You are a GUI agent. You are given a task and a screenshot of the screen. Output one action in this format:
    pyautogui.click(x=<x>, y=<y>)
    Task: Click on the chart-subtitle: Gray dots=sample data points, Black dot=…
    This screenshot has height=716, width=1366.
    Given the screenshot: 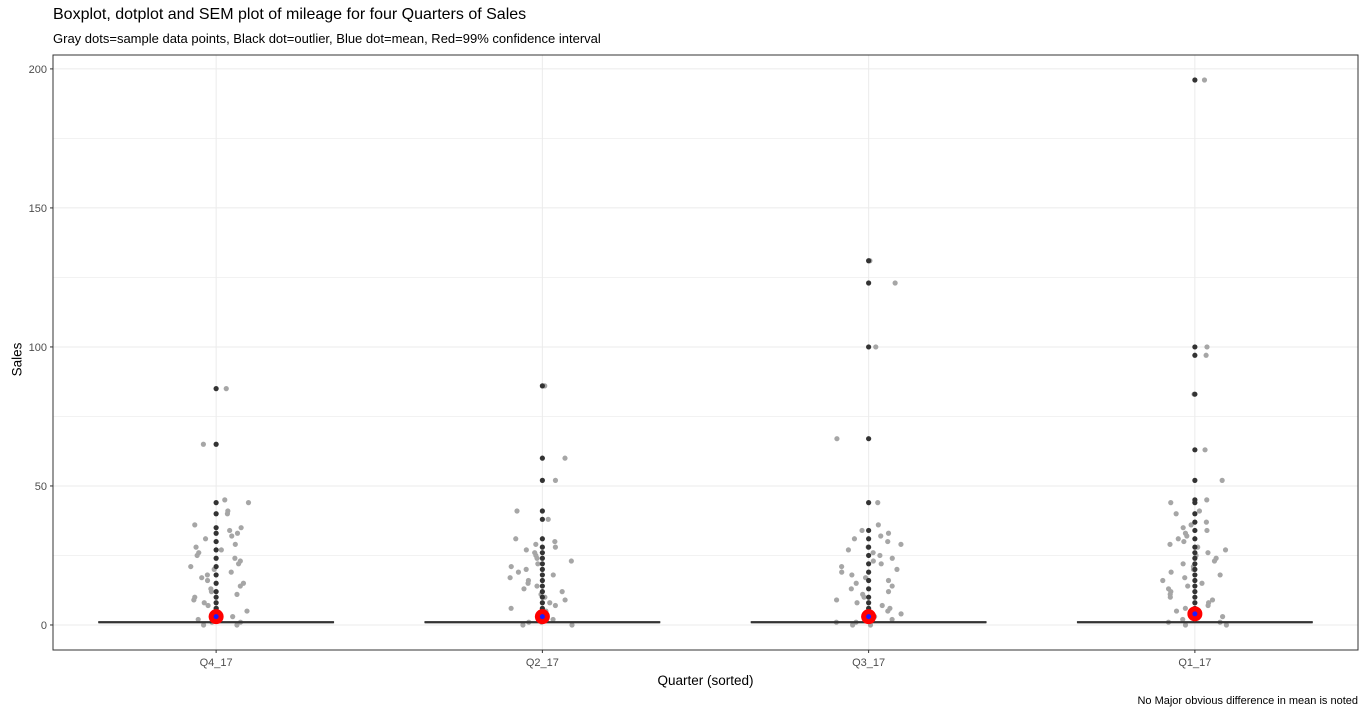 What is the action you would take?
    pyautogui.click(x=327, y=38)
    